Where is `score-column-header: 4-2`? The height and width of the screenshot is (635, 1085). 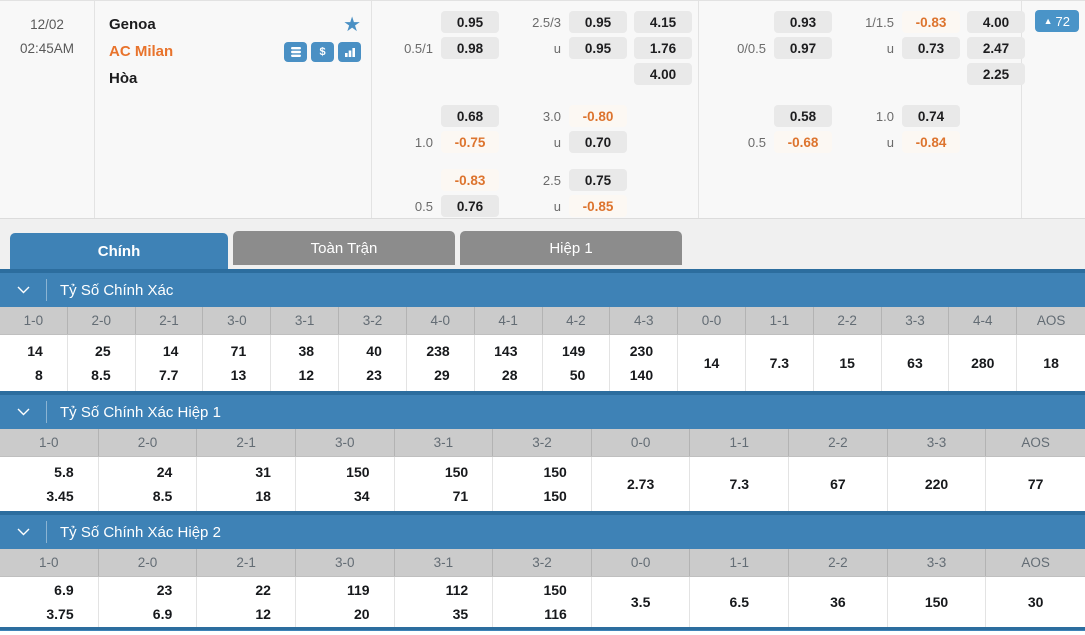
score-column-header: 4-2 is located at coordinates (577, 320).